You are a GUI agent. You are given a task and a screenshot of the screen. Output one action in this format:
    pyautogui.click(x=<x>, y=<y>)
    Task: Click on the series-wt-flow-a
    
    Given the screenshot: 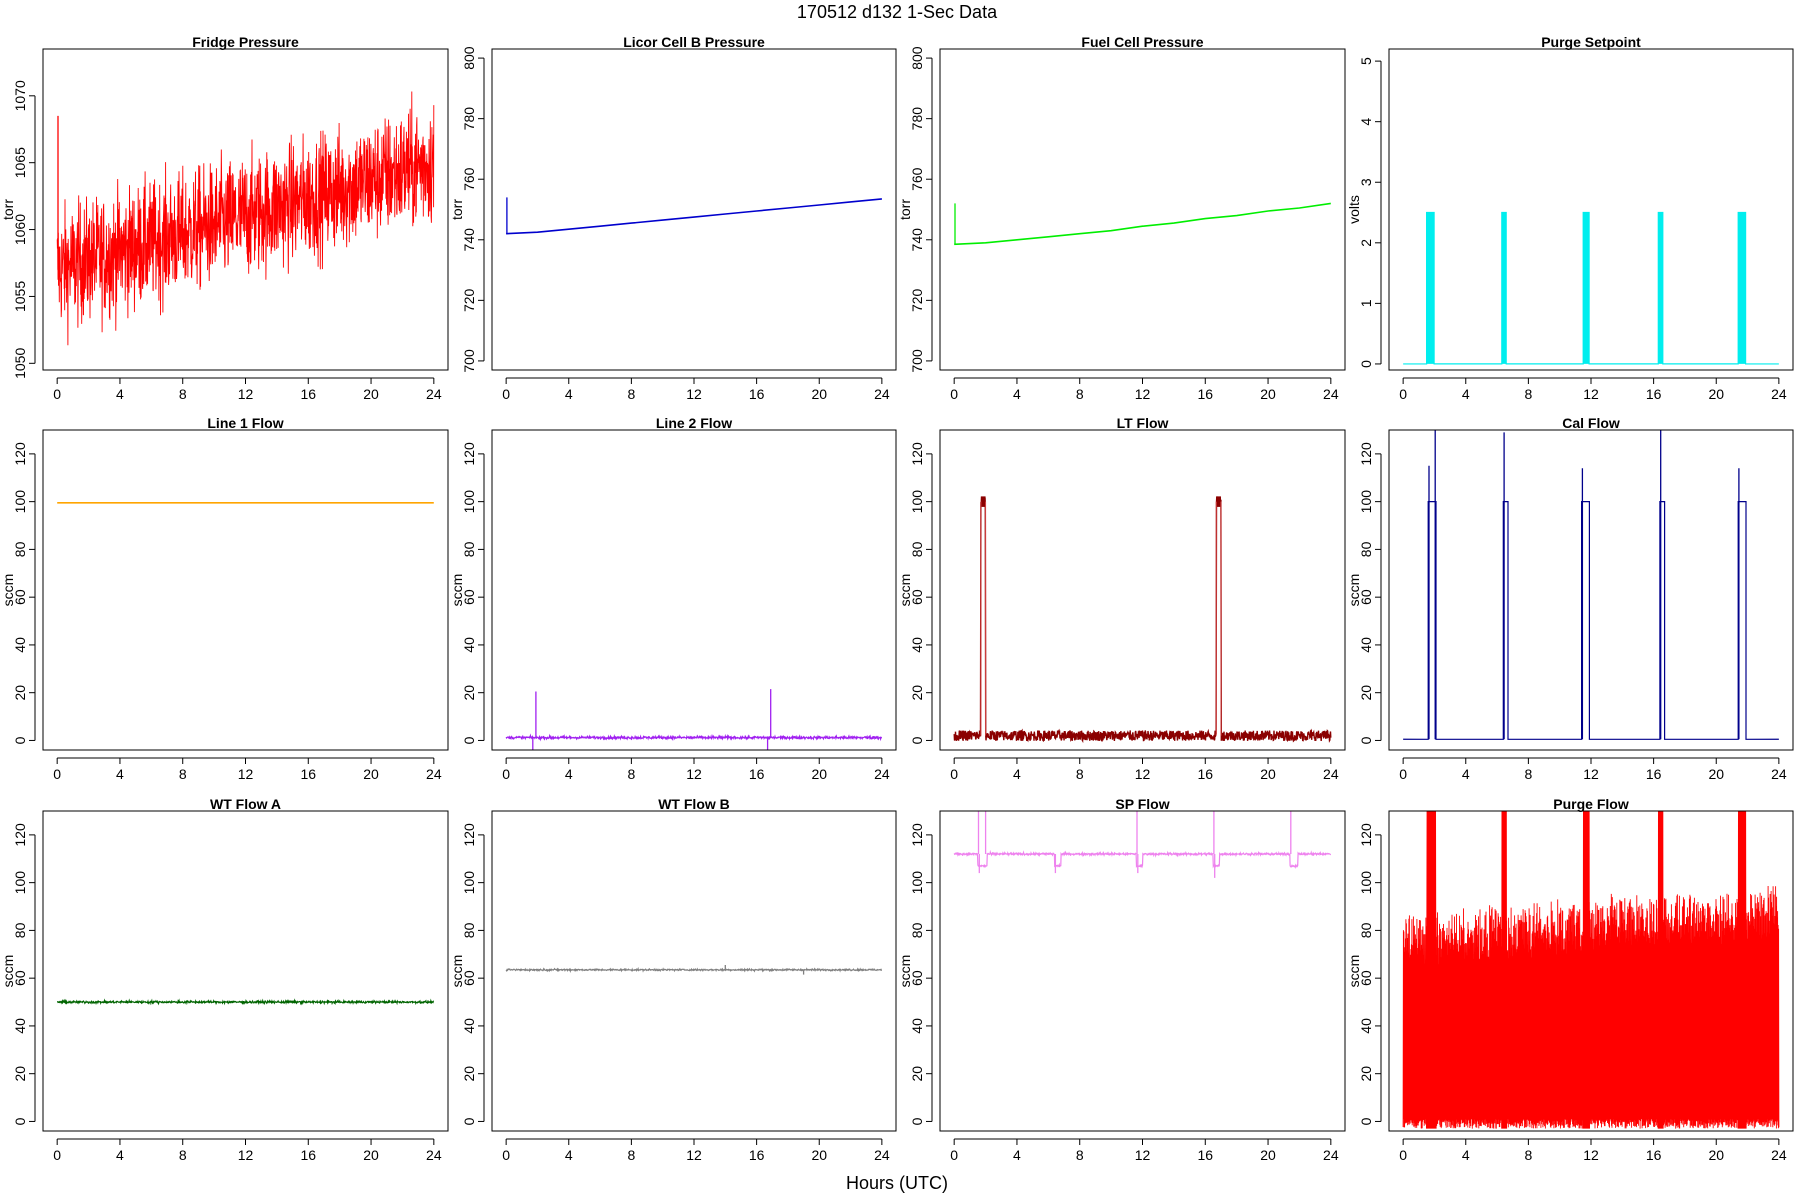 What is the action you would take?
    pyautogui.click(x=245, y=1002)
    